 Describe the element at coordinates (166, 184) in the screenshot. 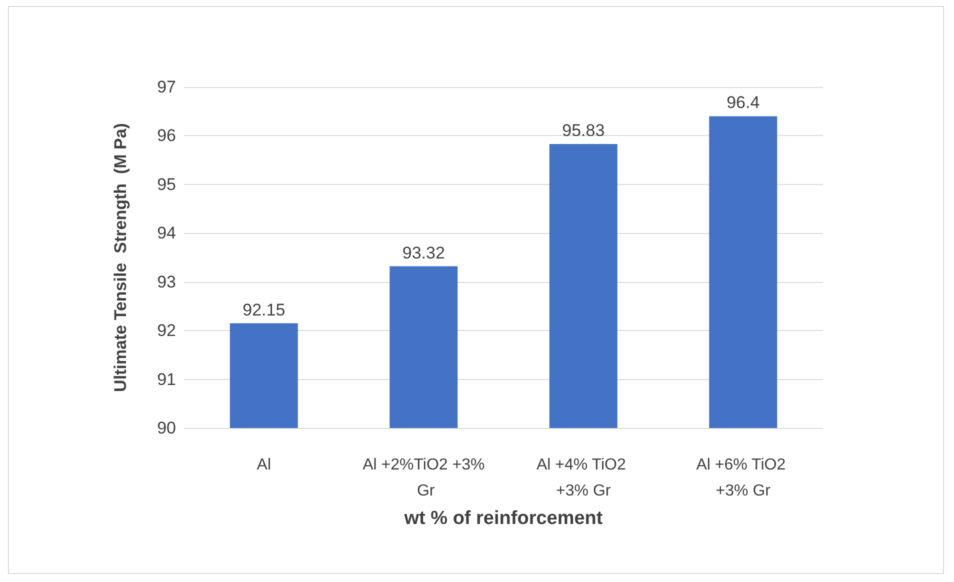

I see `y-tick-label: 95` at that location.